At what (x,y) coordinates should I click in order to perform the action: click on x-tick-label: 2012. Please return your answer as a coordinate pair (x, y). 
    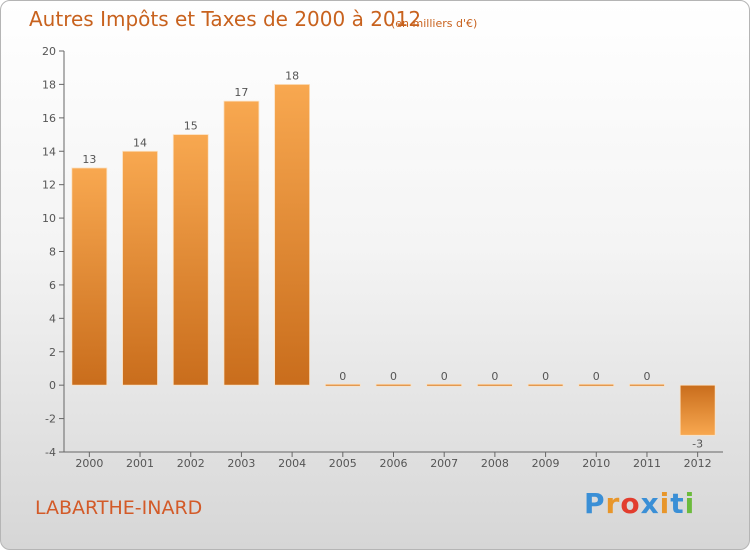
    Looking at the image, I should click on (698, 463).